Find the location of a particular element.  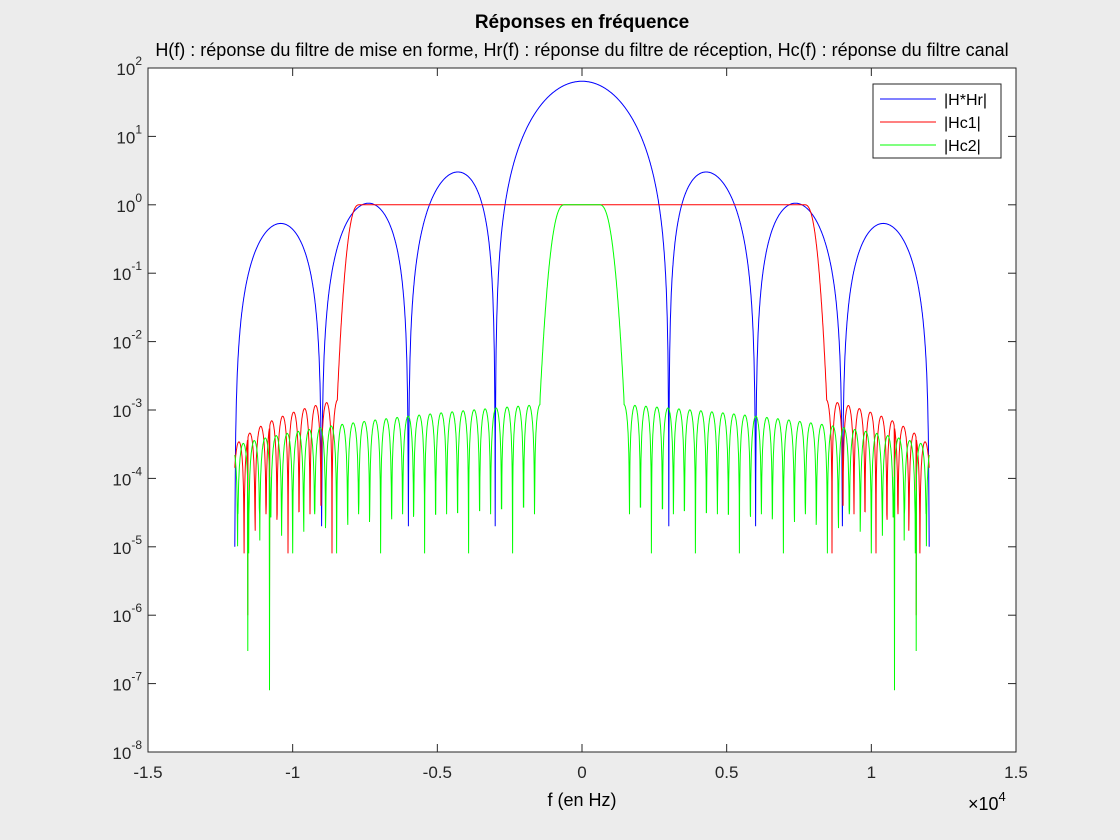

y-tick-exponent: 2 is located at coordinates (138, 61).